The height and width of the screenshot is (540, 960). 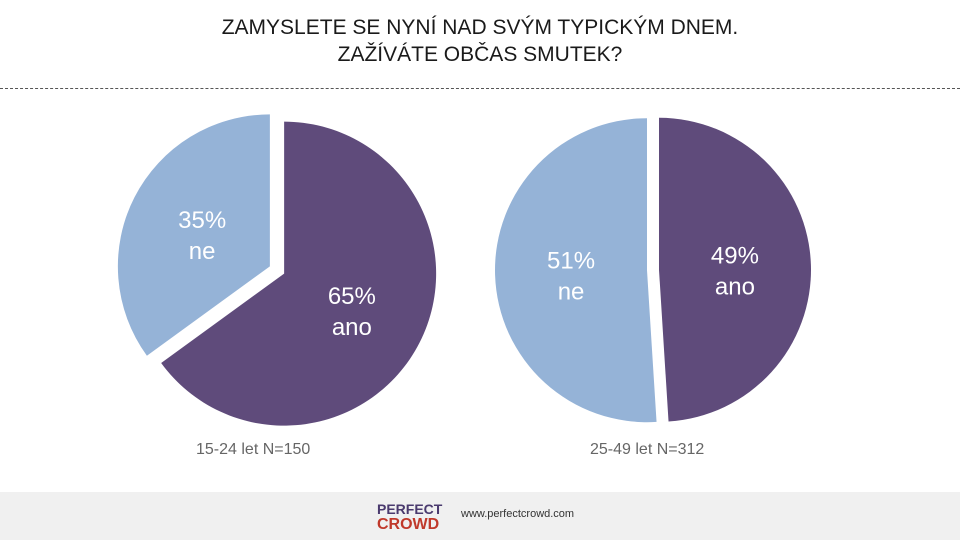 What do you see at coordinates (193, 235) in the screenshot?
I see `pie-1-slice-ne` at bounding box center [193, 235].